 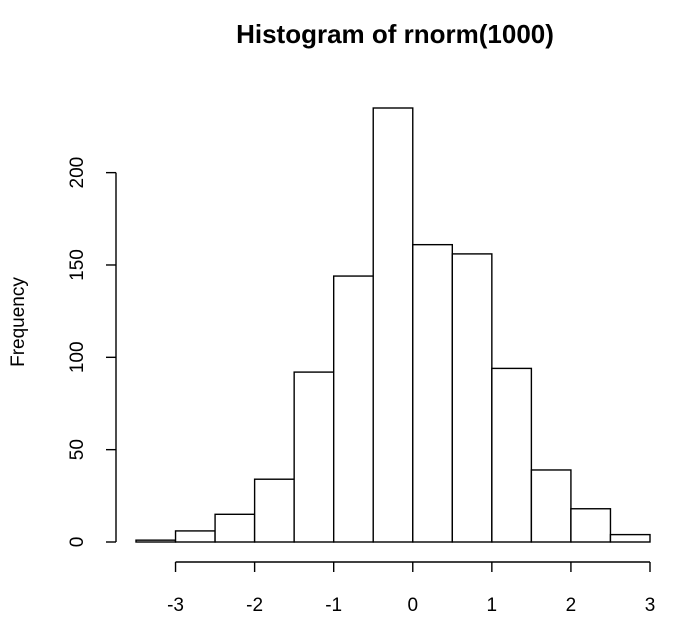 I want to click on x-tick-label: 1, so click(x=492, y=605).